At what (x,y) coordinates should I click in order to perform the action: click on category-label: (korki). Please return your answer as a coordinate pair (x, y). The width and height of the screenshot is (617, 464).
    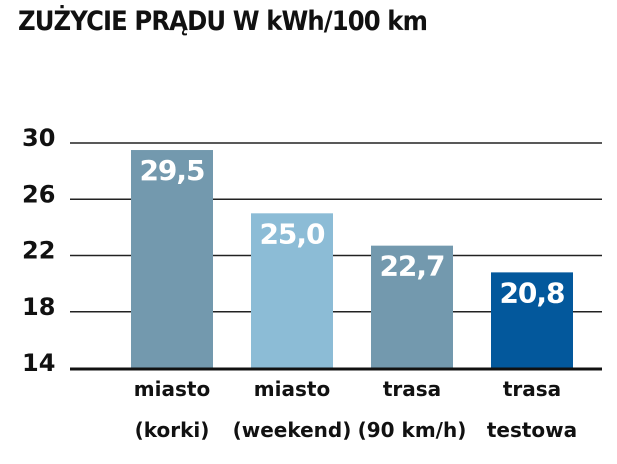
    Looking at the image, I should click on (172, 430).